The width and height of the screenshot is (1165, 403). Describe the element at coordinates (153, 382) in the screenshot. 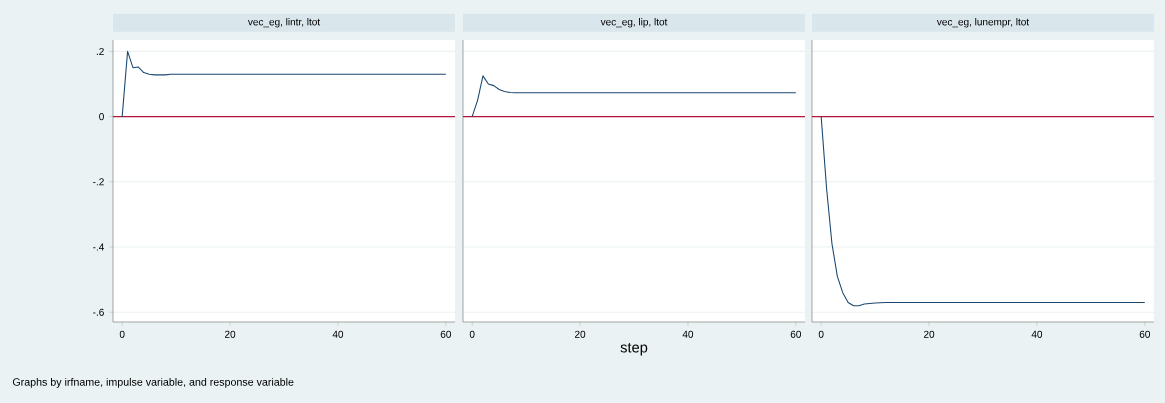

I see `text: Graphs by irfname, impulse variable, and response variable` at that location.